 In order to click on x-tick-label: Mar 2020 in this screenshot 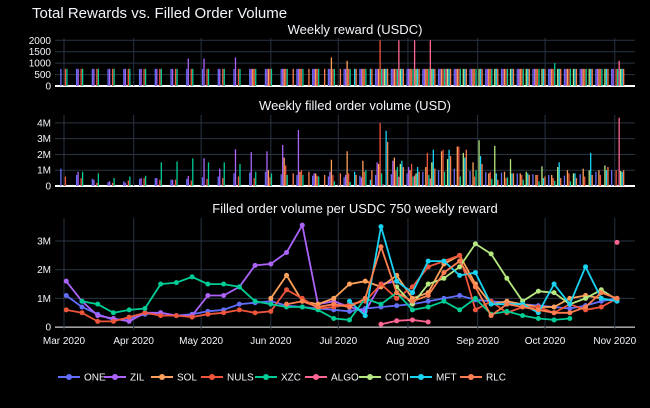, I will do `click(64, 341)`.